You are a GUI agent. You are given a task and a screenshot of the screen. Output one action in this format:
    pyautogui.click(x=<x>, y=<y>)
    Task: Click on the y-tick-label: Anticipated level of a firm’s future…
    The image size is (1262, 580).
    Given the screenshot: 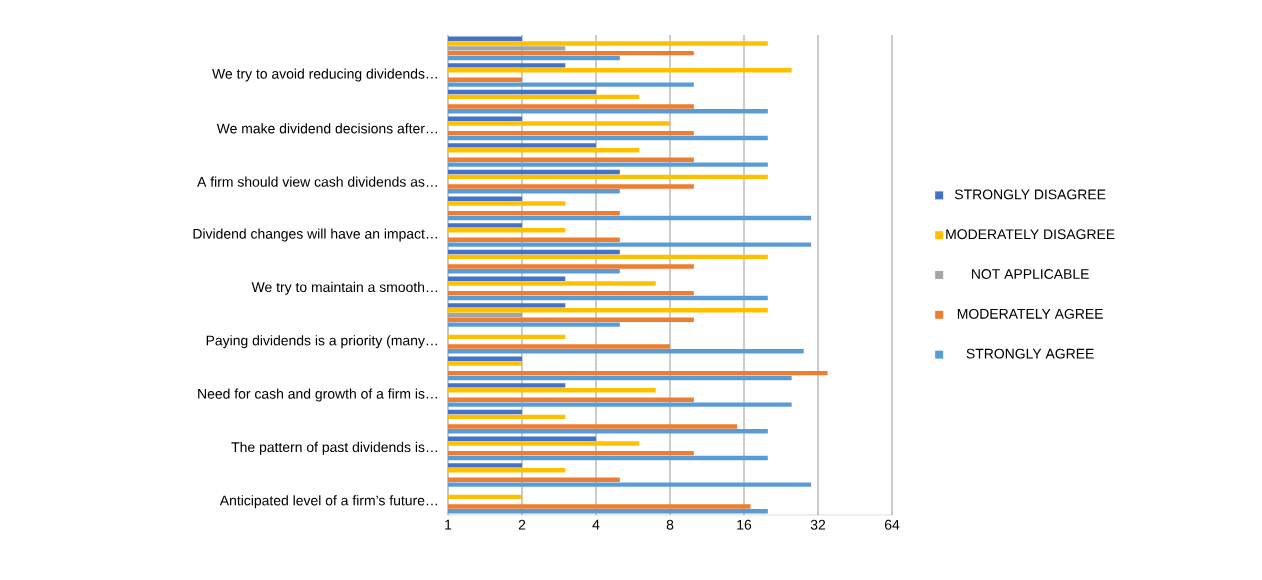 What is the action you would take?
    pyautogui.click(x=328, y=502)
    